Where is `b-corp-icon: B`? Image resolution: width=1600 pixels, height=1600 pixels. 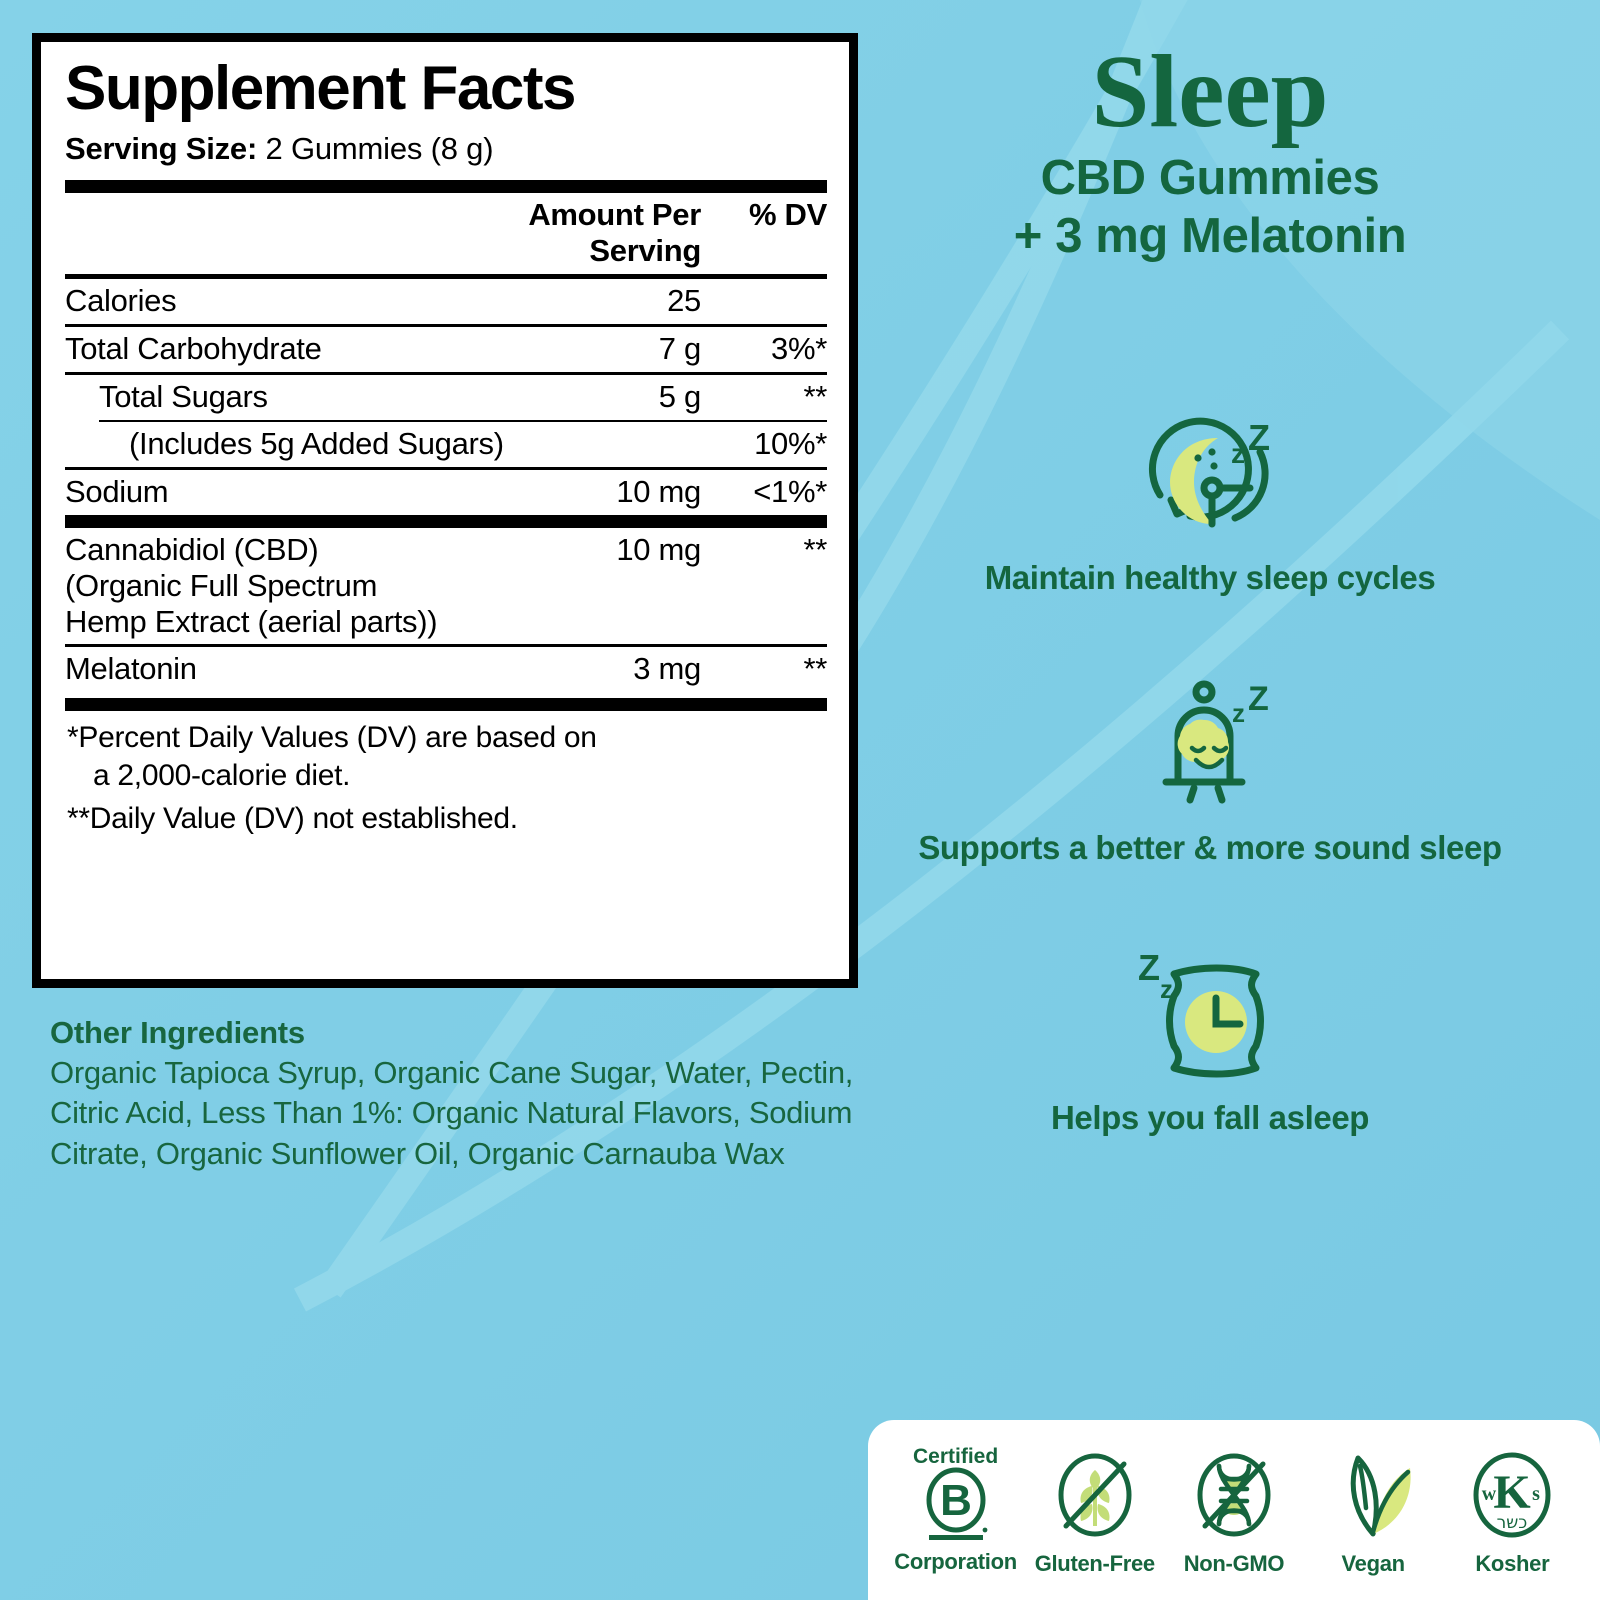 b-corp-icon: B is located at coordinates (956, 1506).